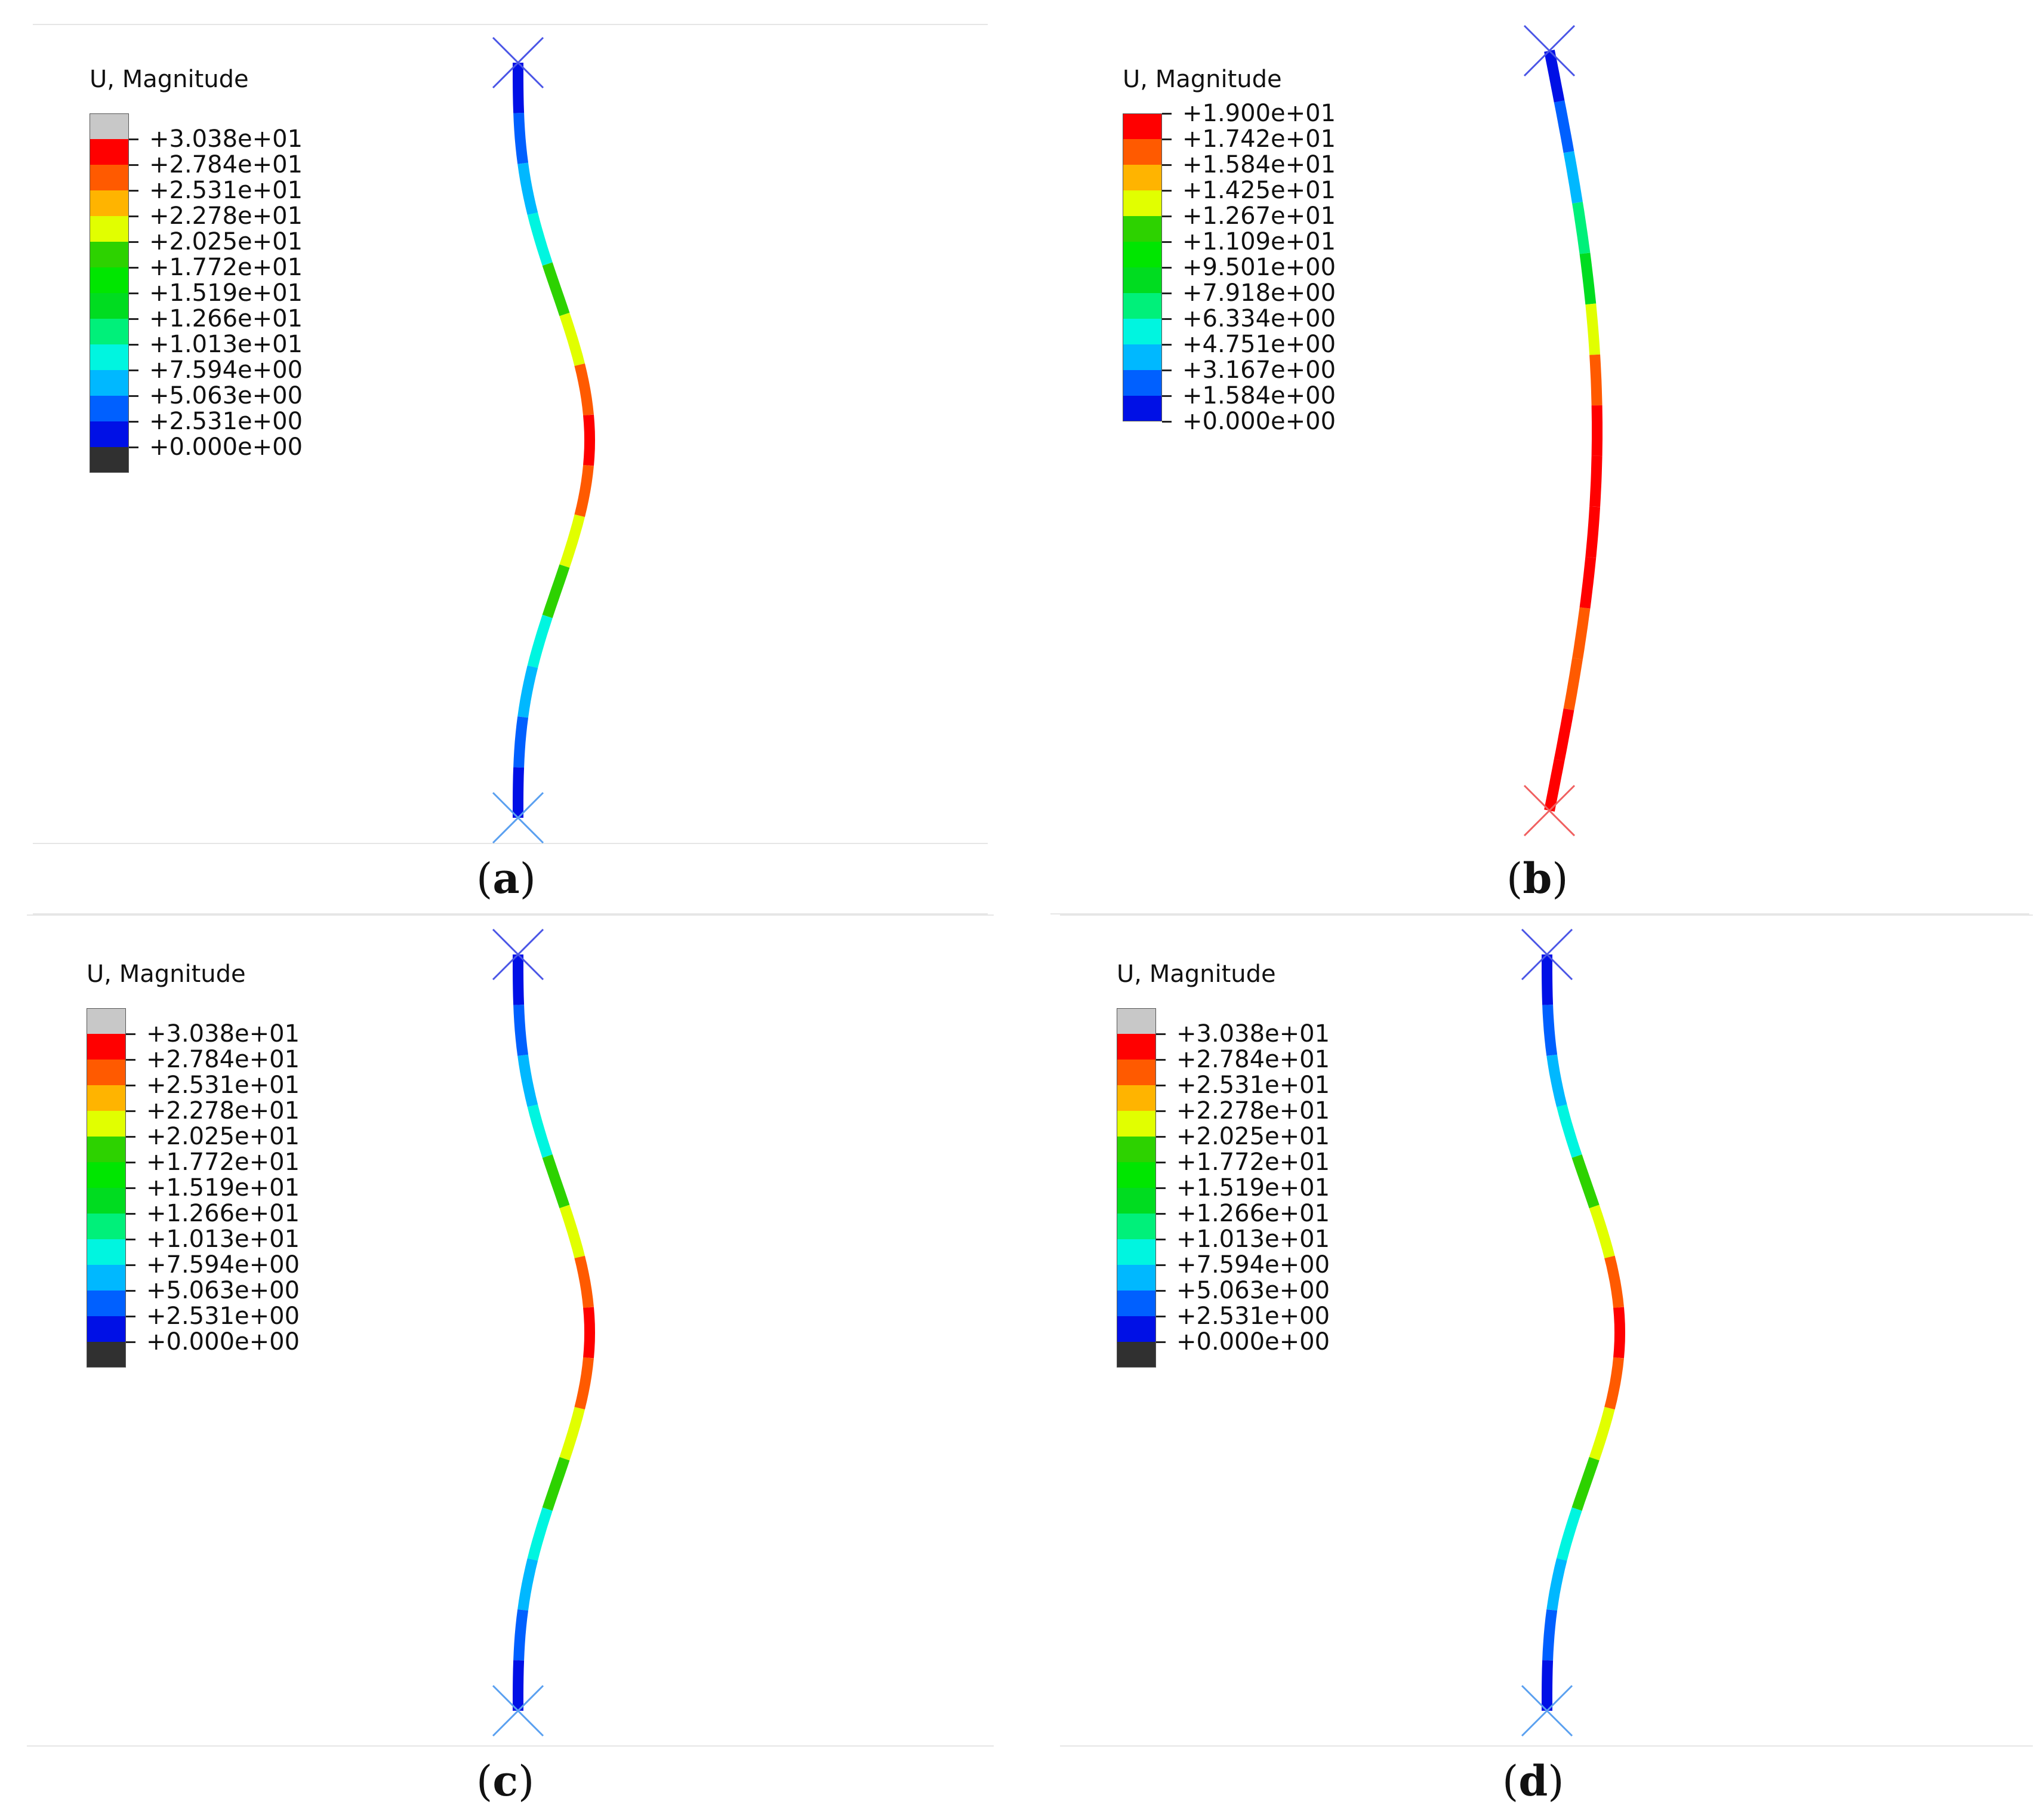 The width and height of the screenshot is (2037, 1820). Describe the element at coordinates (226, 216) in the screenshot. I see `legend-value-label: +2.278e+01` at that location.